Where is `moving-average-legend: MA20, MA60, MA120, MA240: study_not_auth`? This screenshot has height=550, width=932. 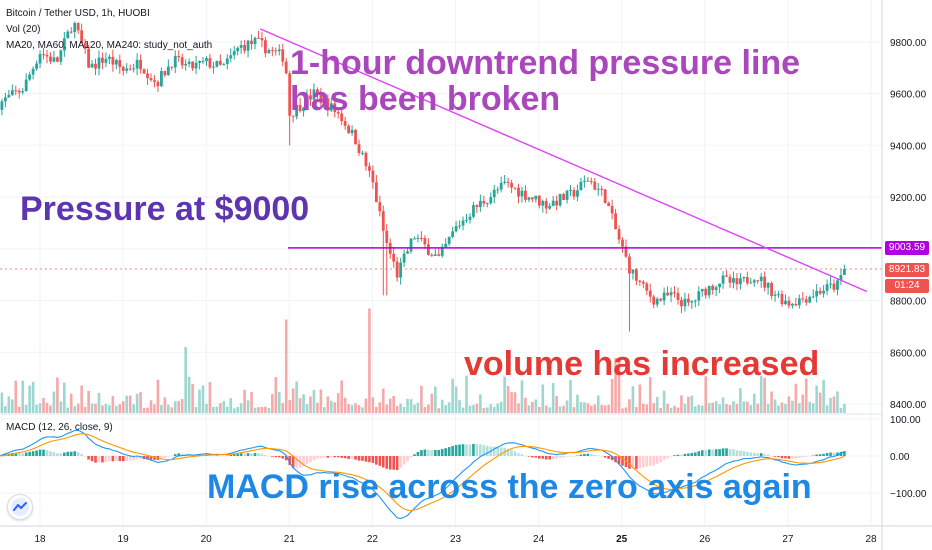
moving-average-legend: MA20, MA60, MA120, MA240: study_not_auth is located at coordinates (109, 45).